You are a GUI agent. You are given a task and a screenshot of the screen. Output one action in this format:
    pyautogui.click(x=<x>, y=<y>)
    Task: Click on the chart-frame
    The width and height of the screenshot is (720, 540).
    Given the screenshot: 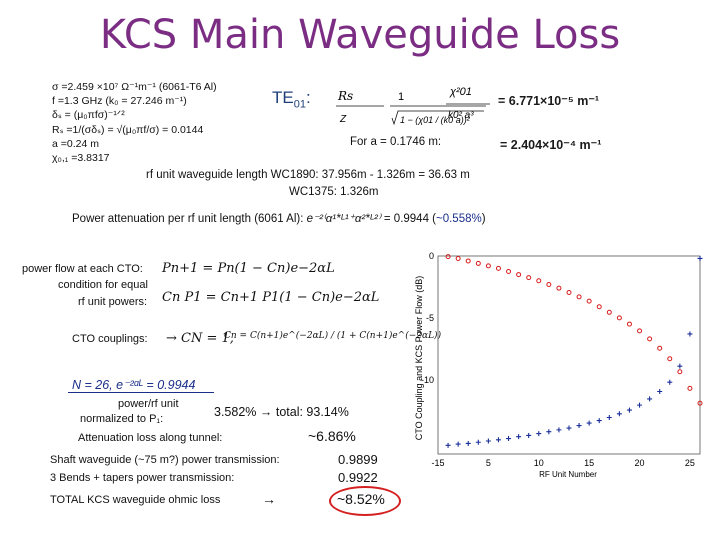 What is the action you would take?
    pyautogui.click(x=569, y=355)
    